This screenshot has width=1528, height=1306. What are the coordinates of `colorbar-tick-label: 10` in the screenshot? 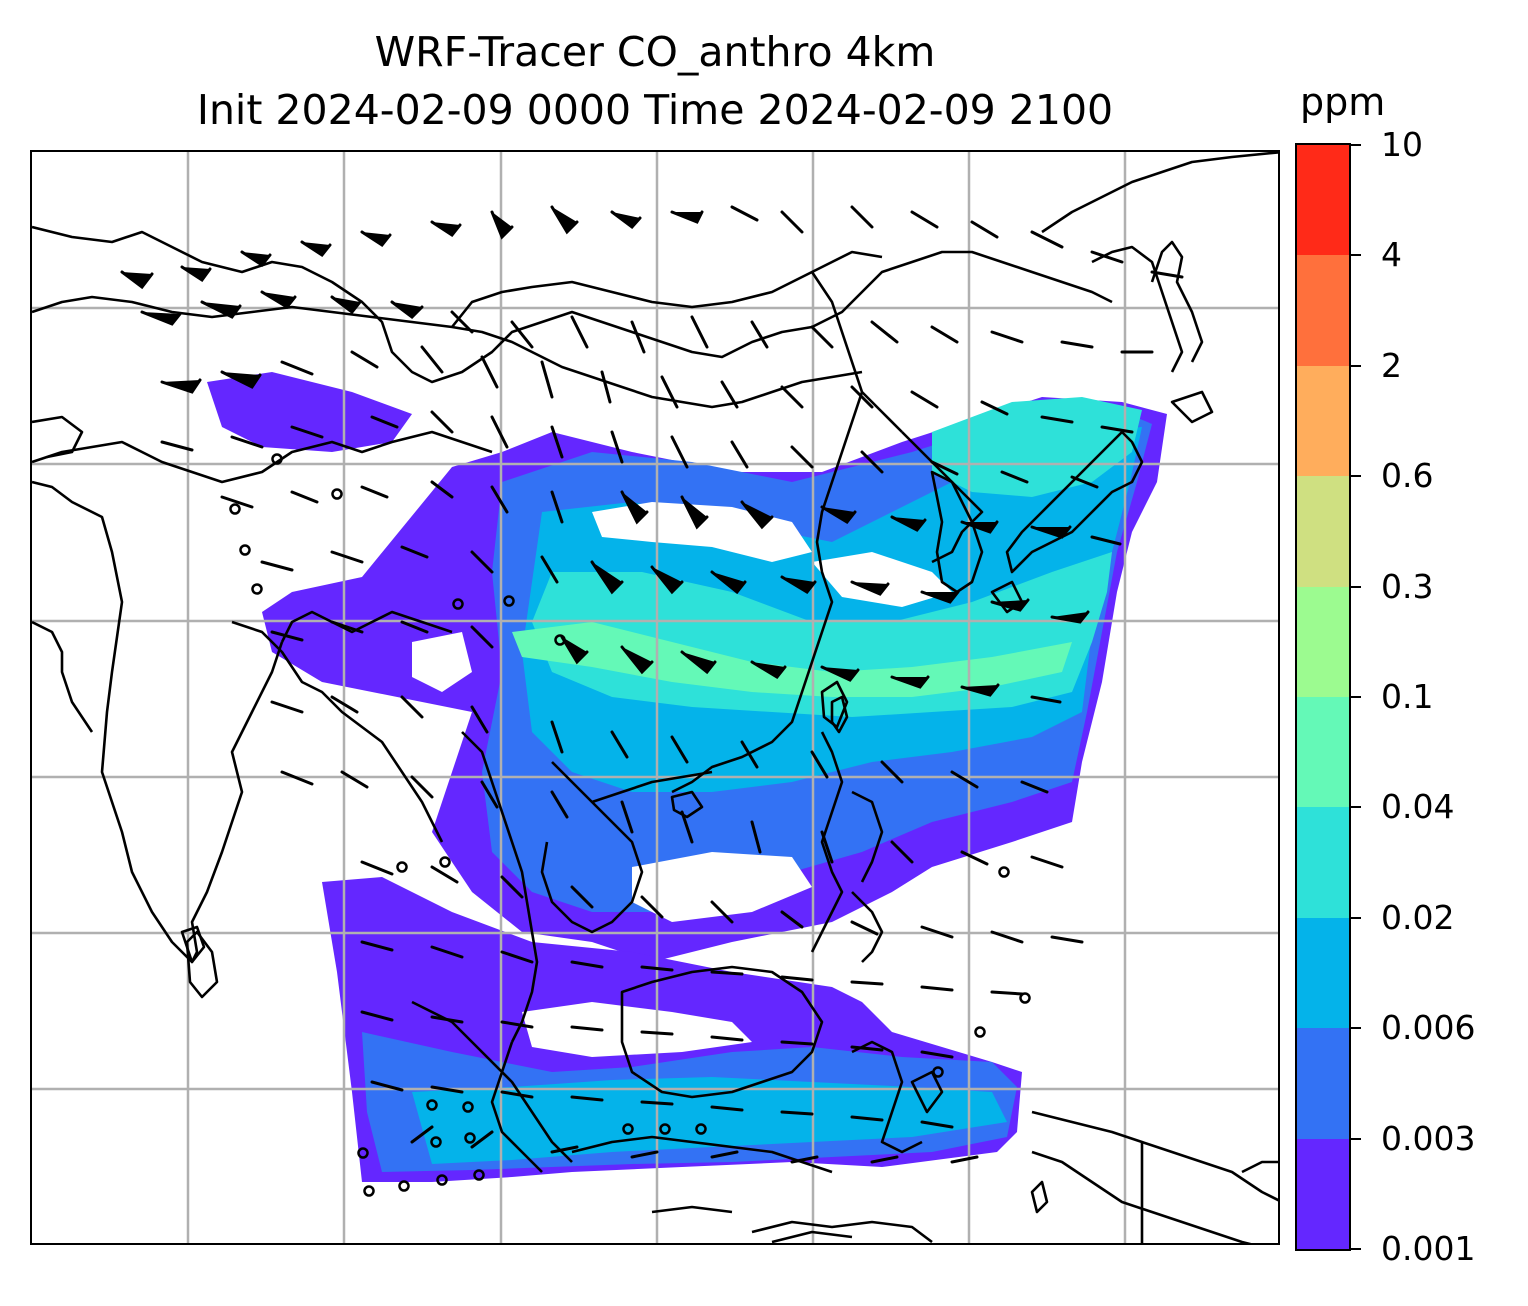 It's located at (1402, 144).